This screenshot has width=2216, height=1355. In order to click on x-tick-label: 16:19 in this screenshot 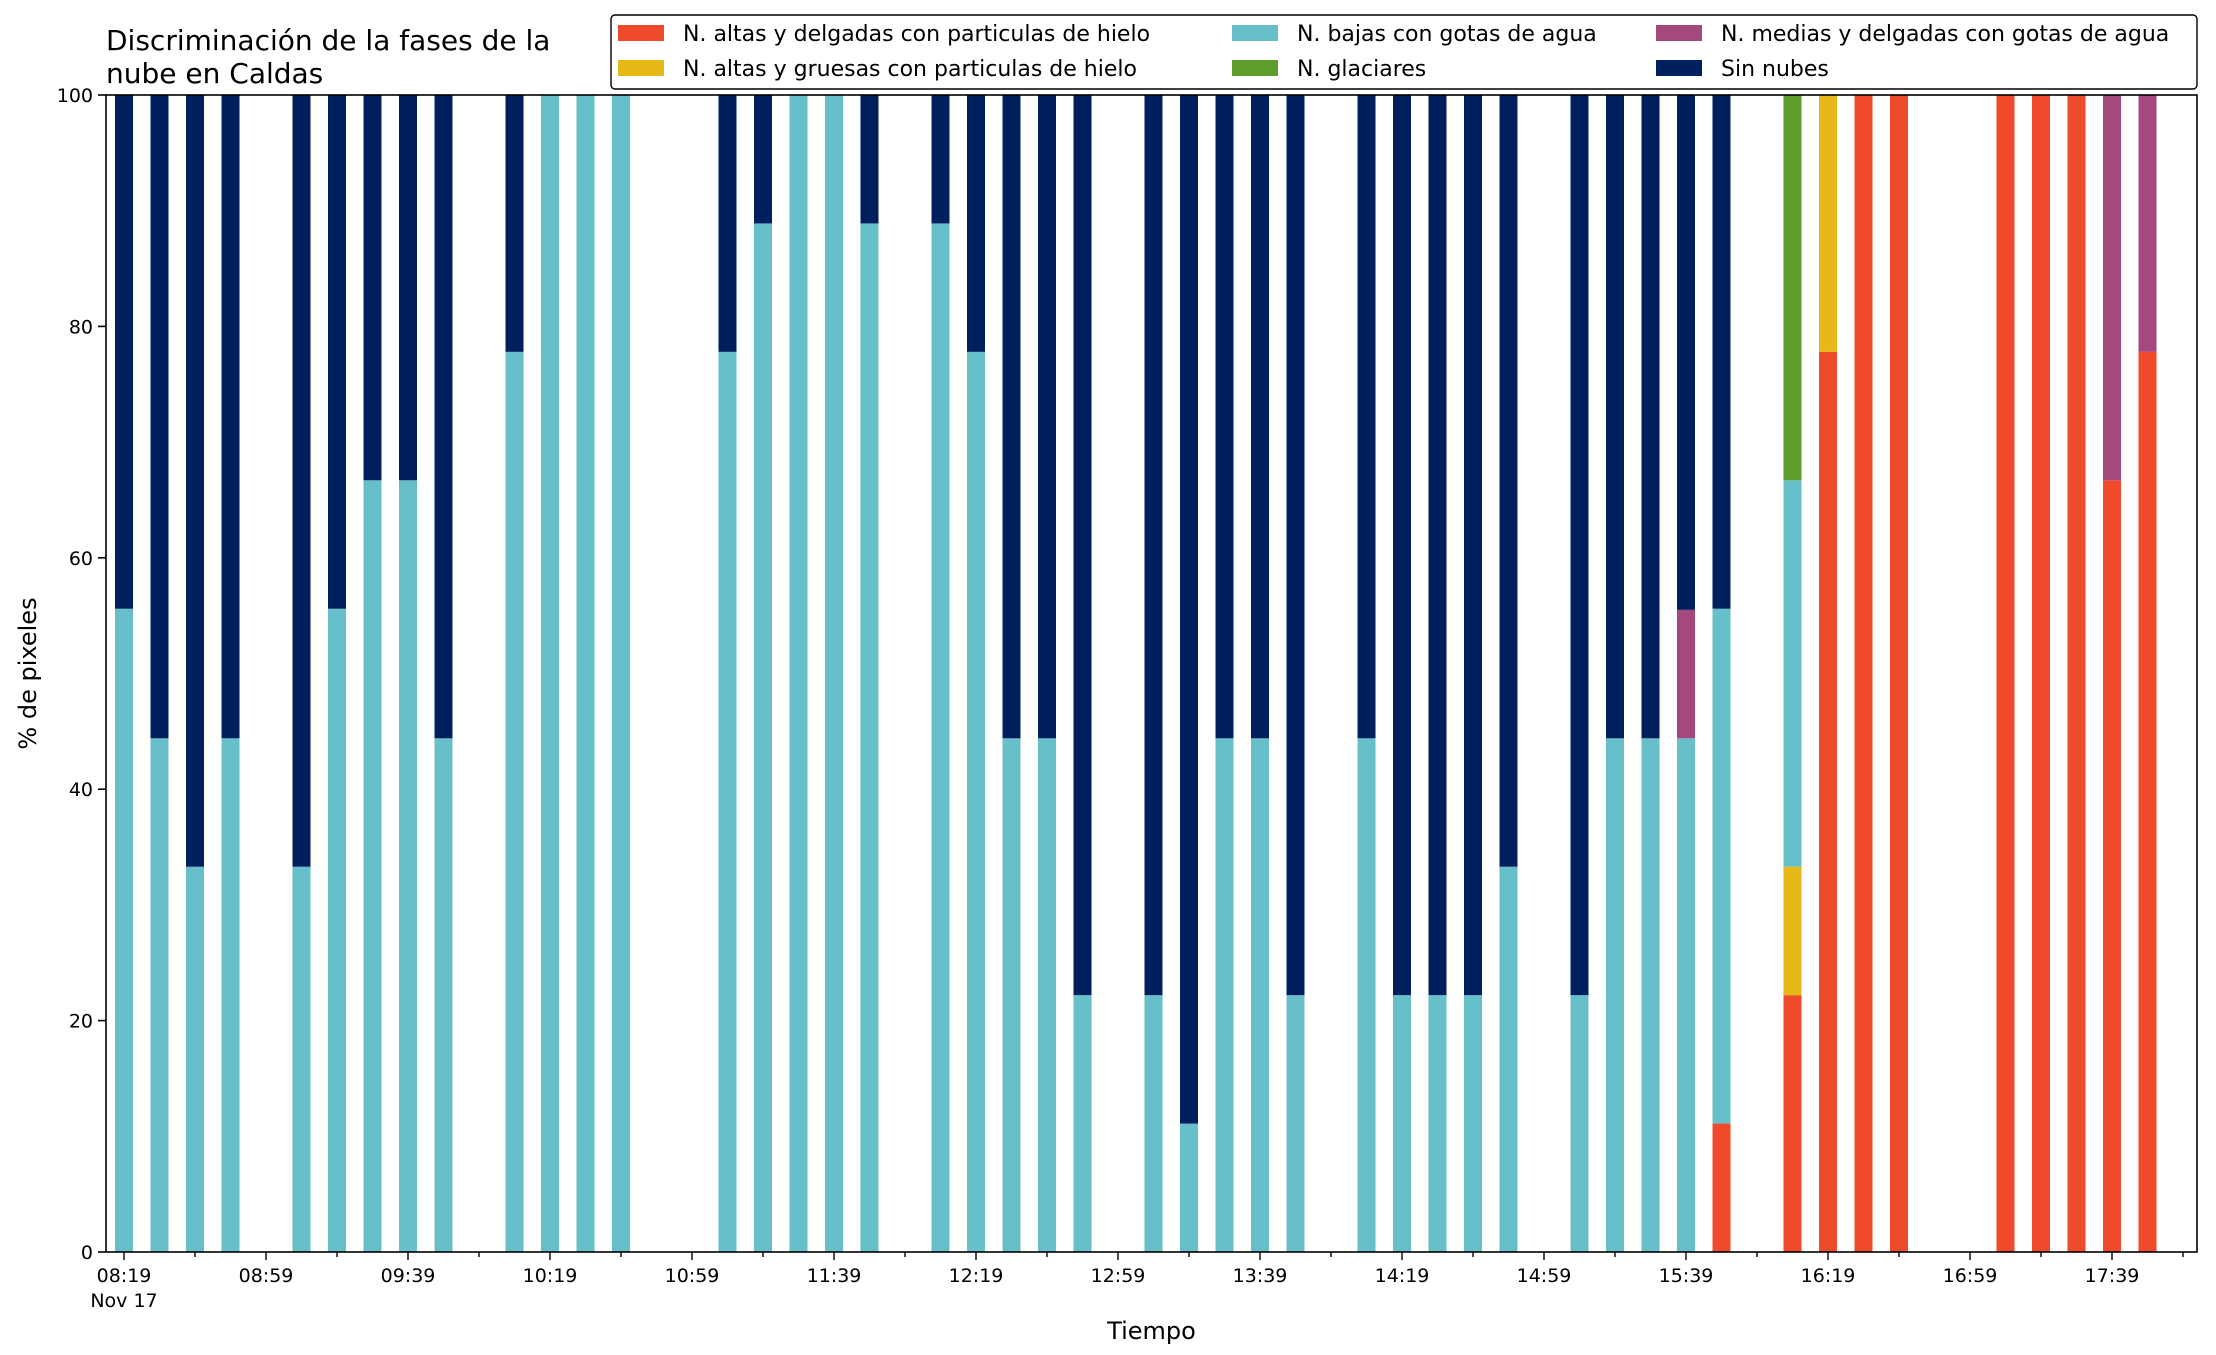, I will do `click(1828, 1276)`.